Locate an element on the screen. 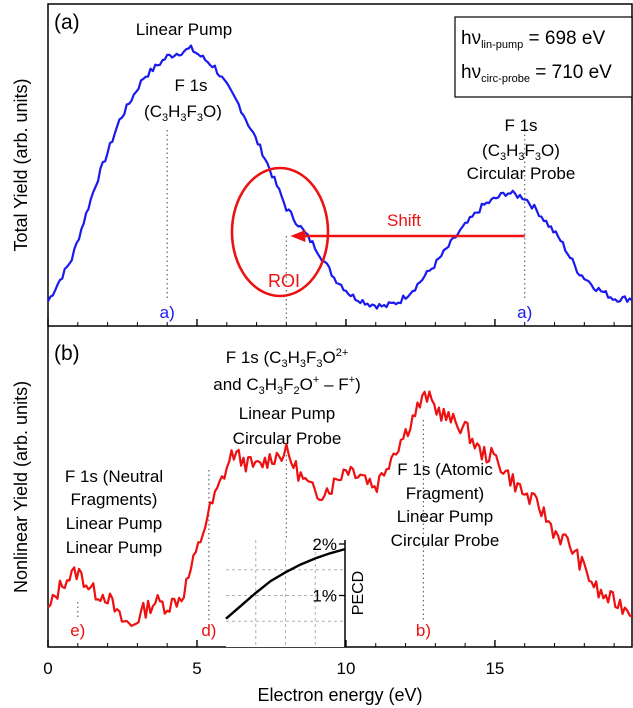 The image size is (633, 708). y-axis-label-b: Nonlinear Yield (arb. units) is located at coordinates (21, 487).